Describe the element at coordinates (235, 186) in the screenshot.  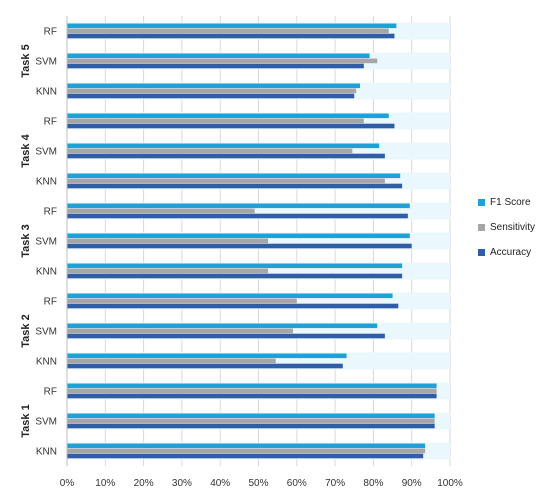
I see `bar-accuracy-task-4-knn` at that location.